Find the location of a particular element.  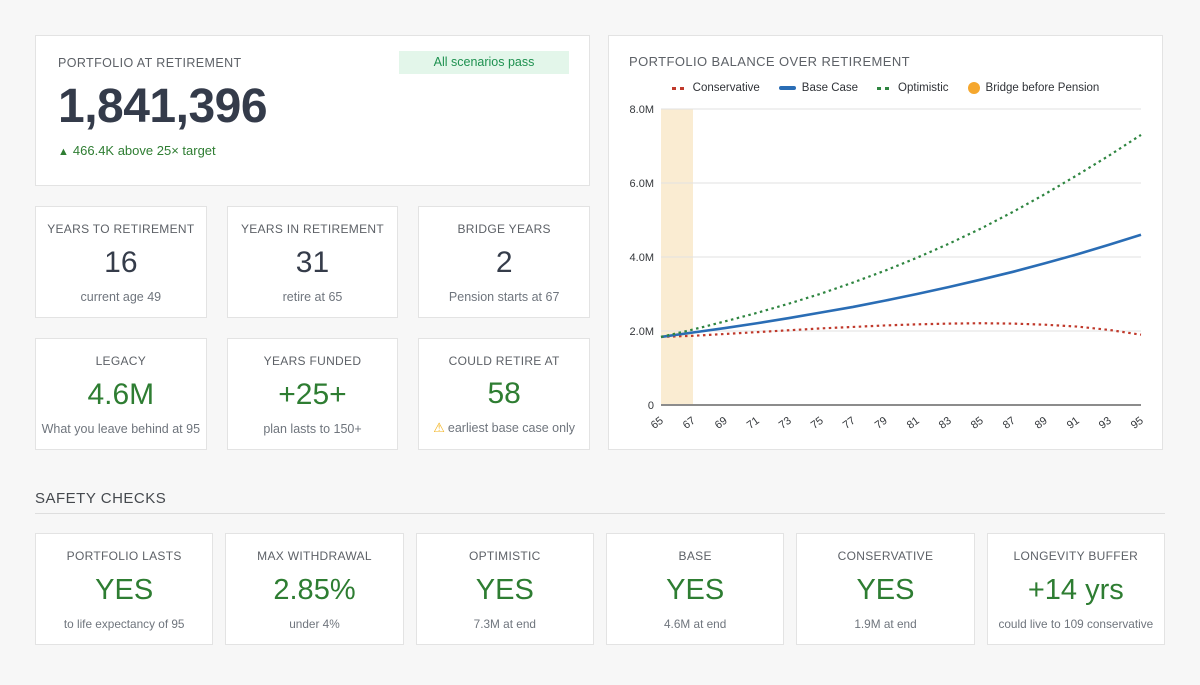

x-tick-label: 69 is located at coordinates (721, 423).